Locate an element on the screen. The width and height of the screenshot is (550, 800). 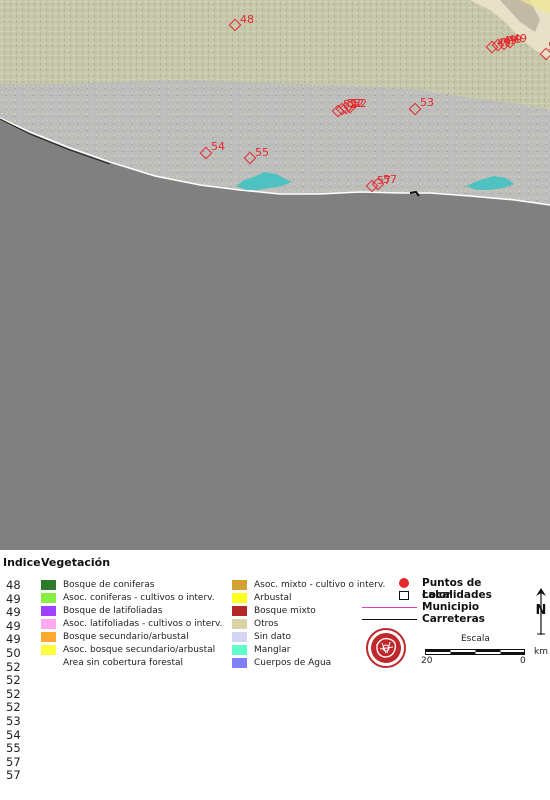
legend-label: Bosque secundario/arbustal is located at coordinates (126, 637).